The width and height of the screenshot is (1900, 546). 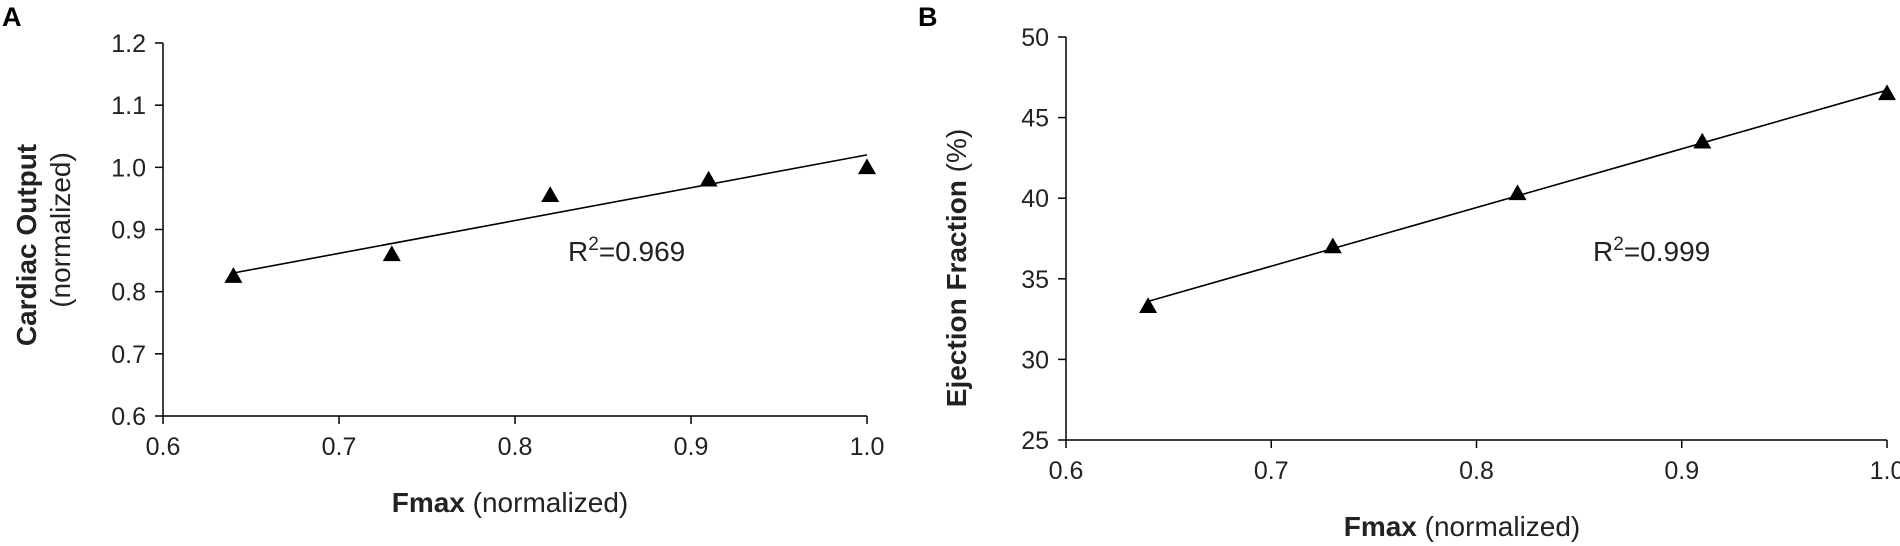 What do you see at coordinates (128, 355) in the screenshot?
I see `y-tick-label: 0.7` at bounding box center [128, 355].